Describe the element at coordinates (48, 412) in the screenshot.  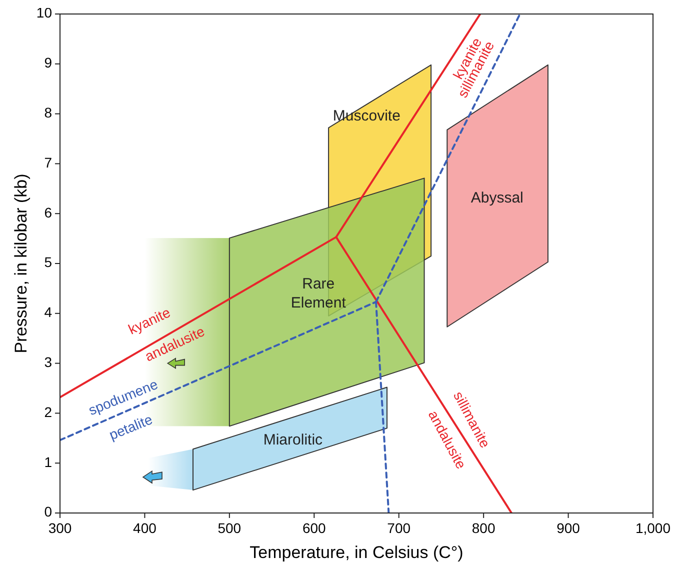
I see `y-tick-label: 2` at that location.